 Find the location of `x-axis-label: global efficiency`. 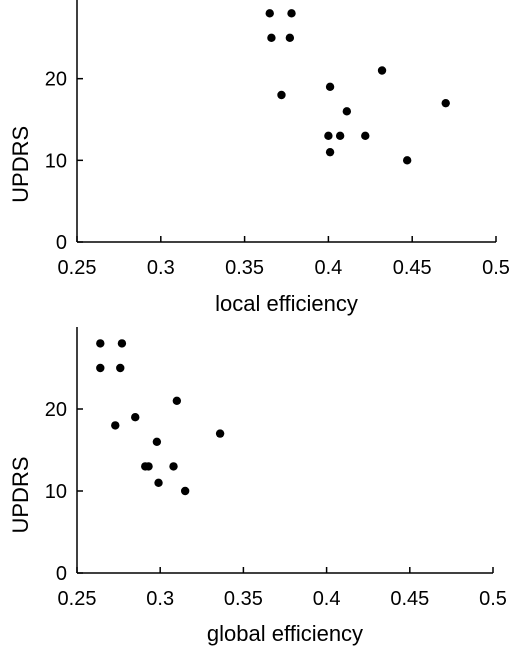

x-axis-label: global efficiency is located at coordinates (285, 633).